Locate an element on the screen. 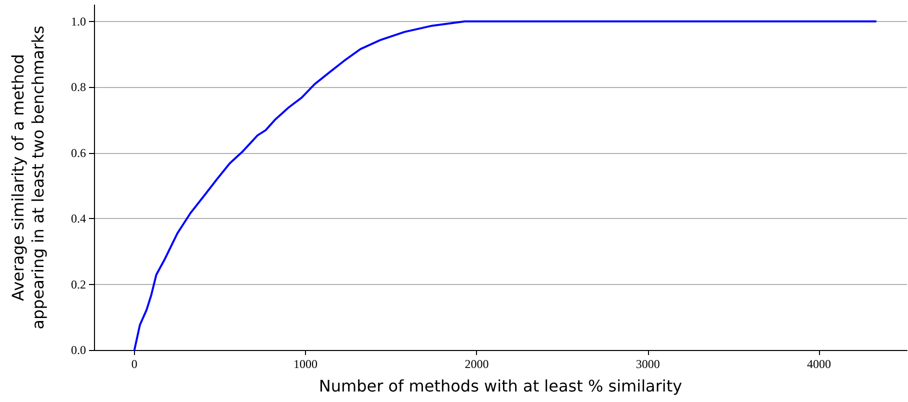 The height and width of the screenshot is (402, 908). x-tick-label: 3000 is located at coordinates (648, 364).